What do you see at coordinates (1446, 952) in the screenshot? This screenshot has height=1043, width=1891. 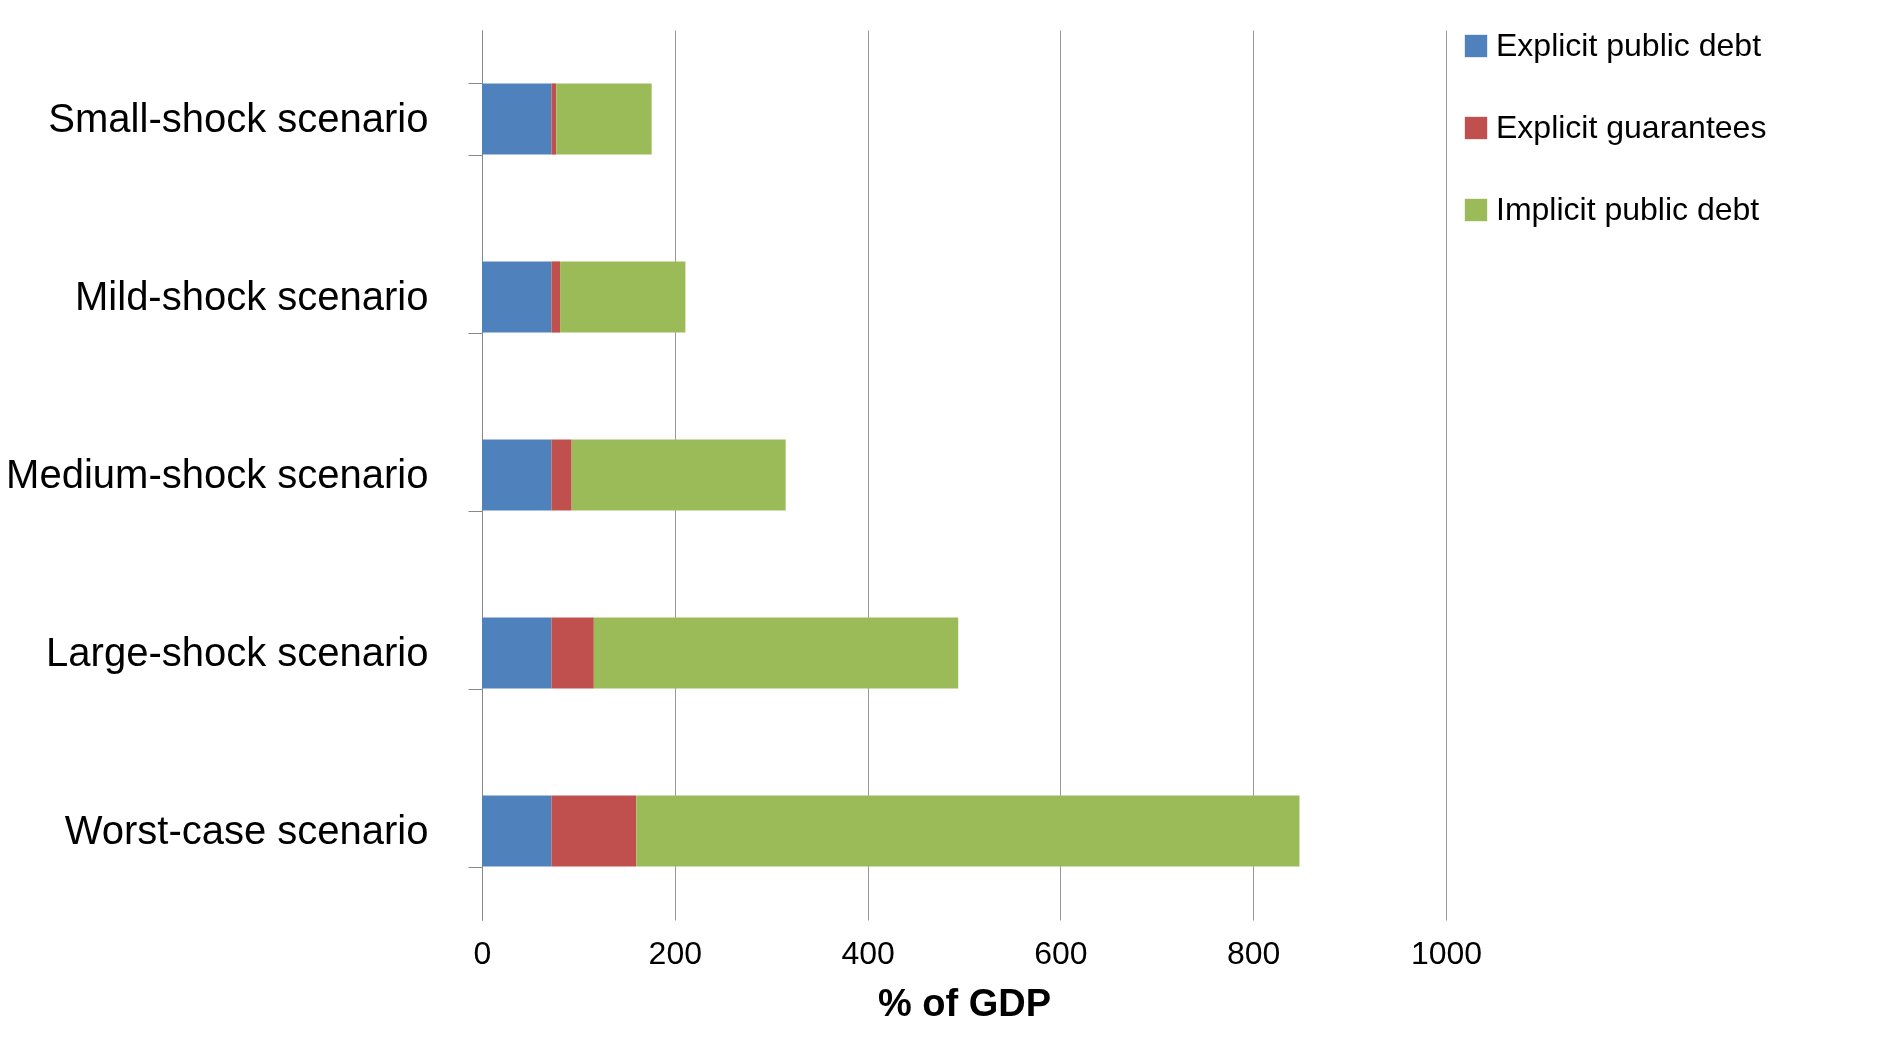 I see `x-tick-label: 1000` at bounding box center [1446, 952].